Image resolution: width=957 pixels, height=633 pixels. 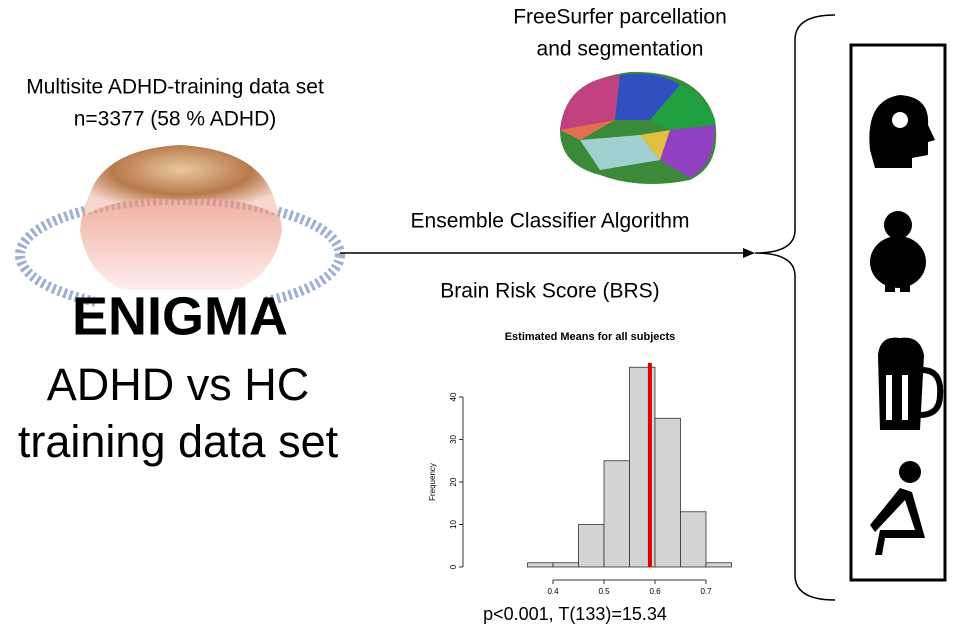 What do you see at coordinates (175, 119) in the screenshot?
I see `left-subtitle: n=3377 (58 % ADHD)` at bounding box center [175, 119].